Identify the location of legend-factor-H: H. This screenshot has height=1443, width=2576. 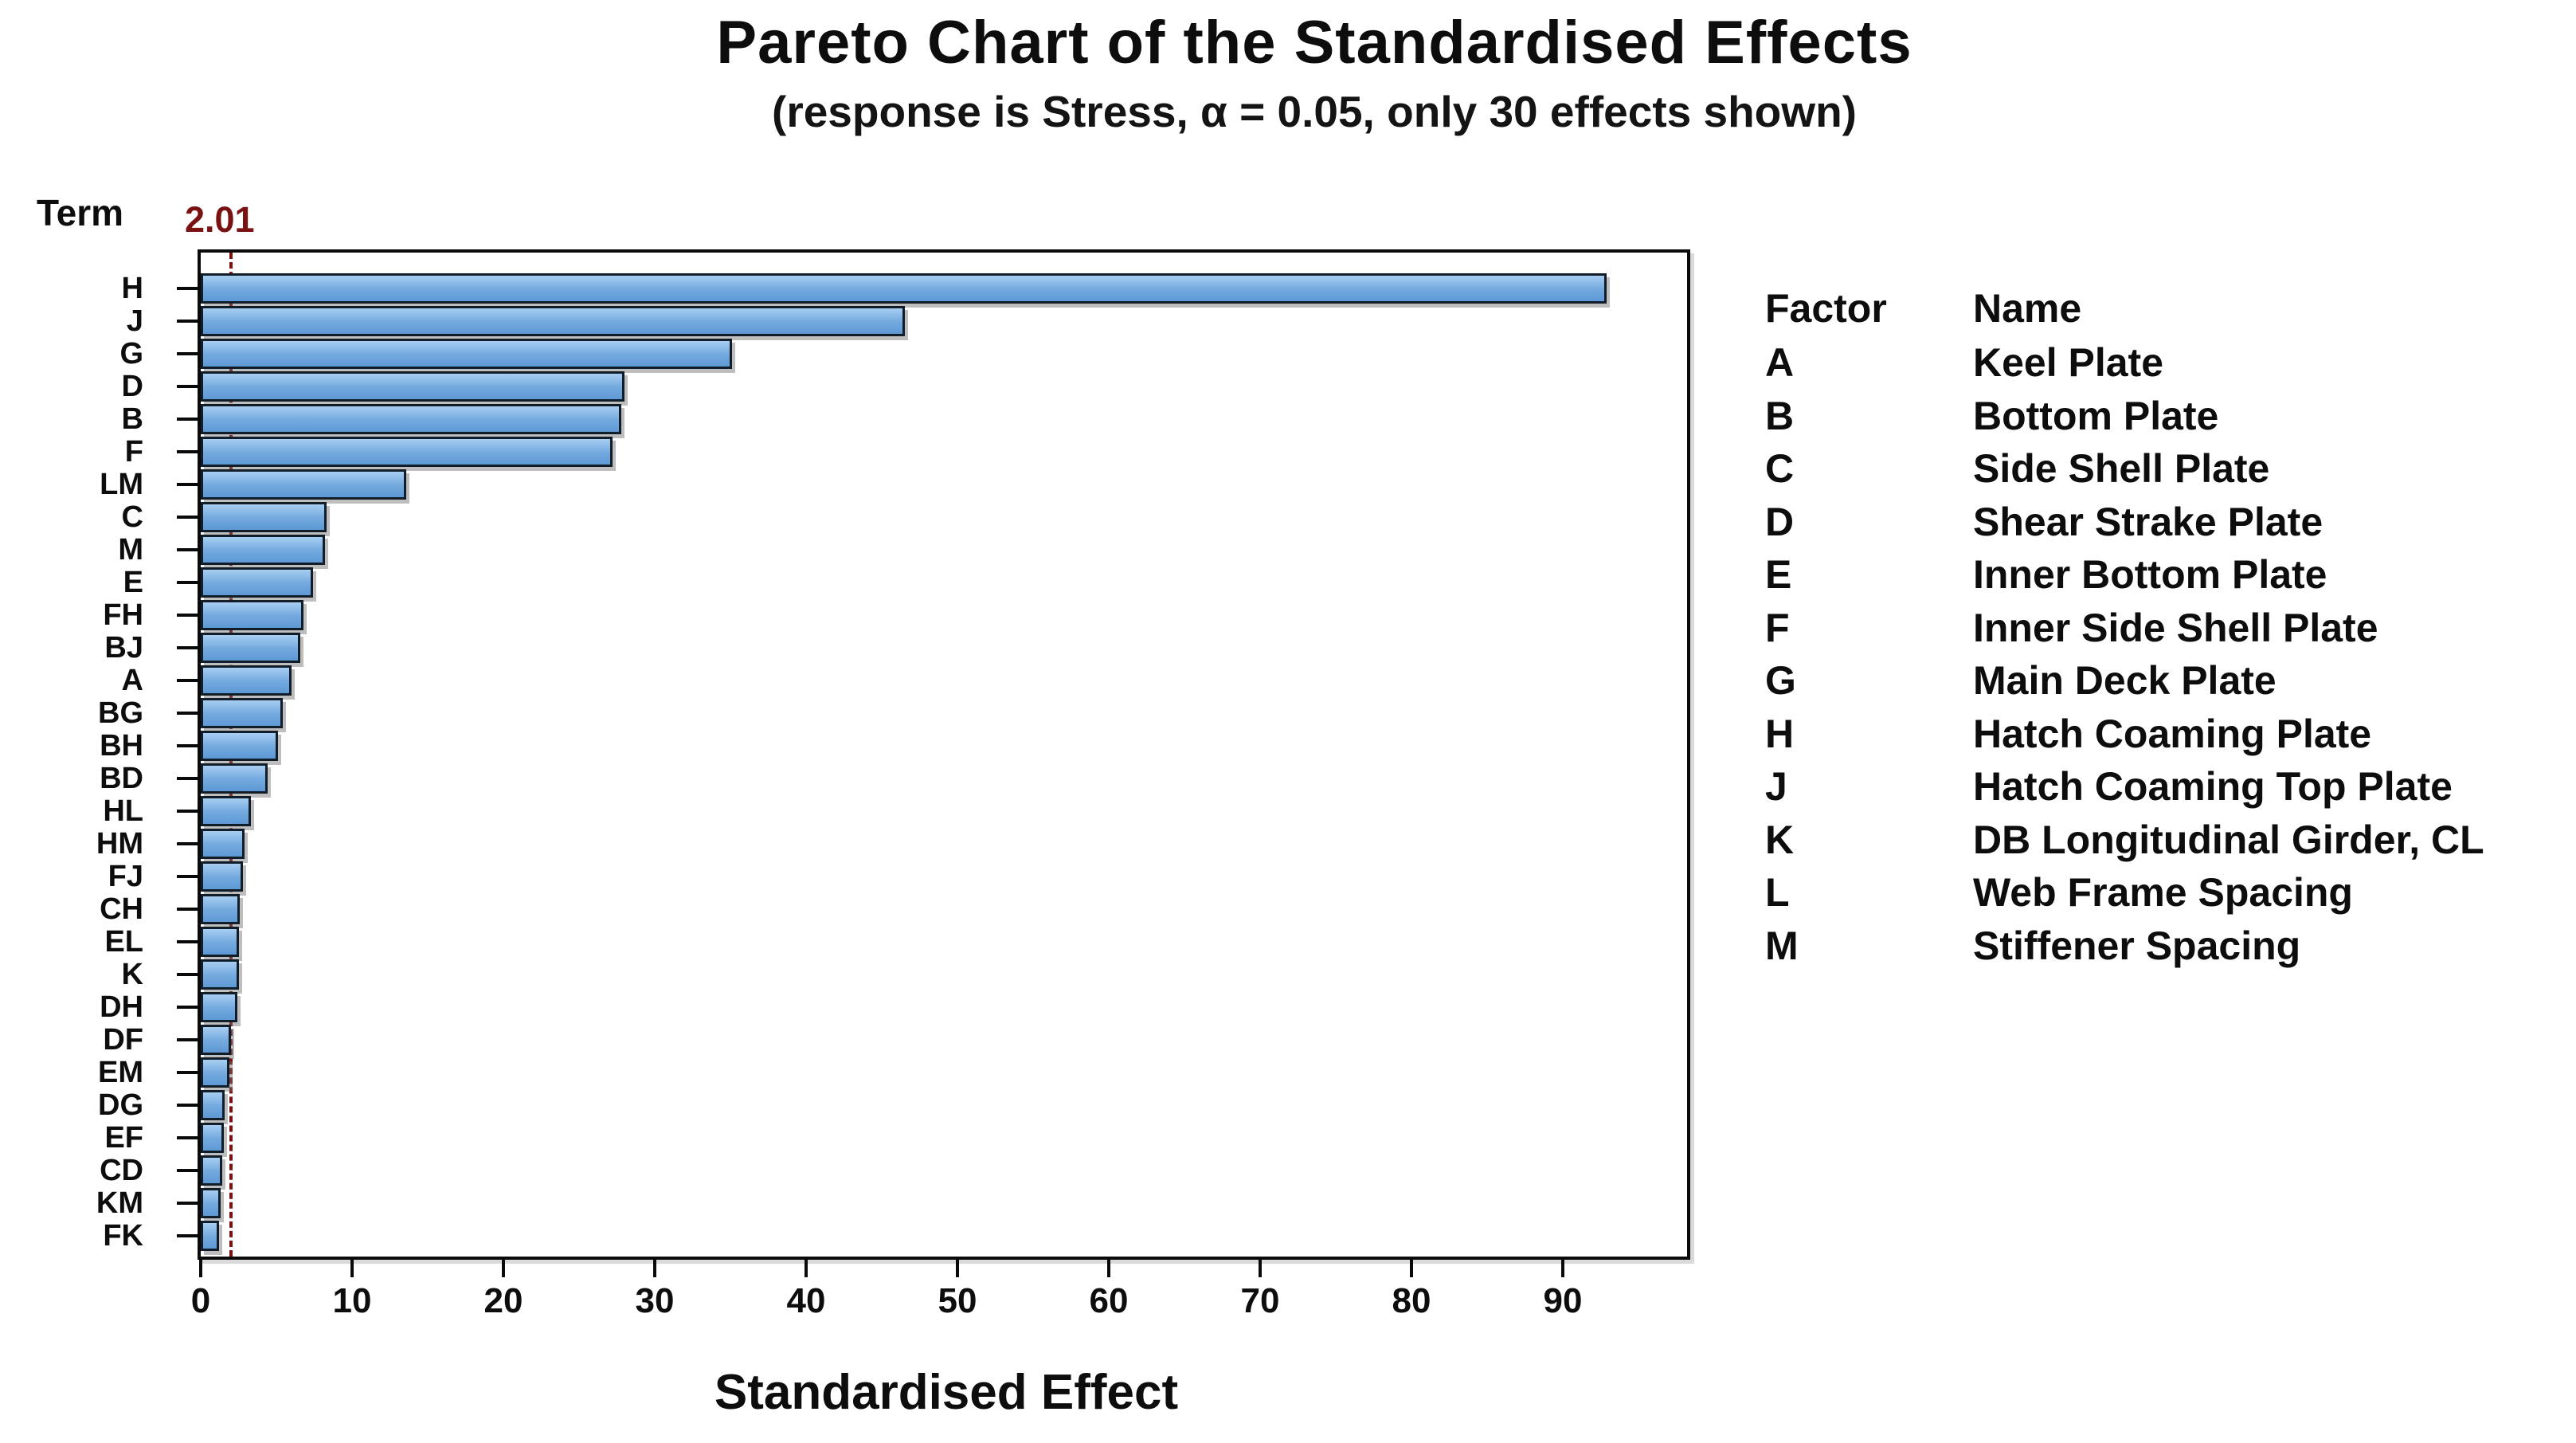
(1780, 733).